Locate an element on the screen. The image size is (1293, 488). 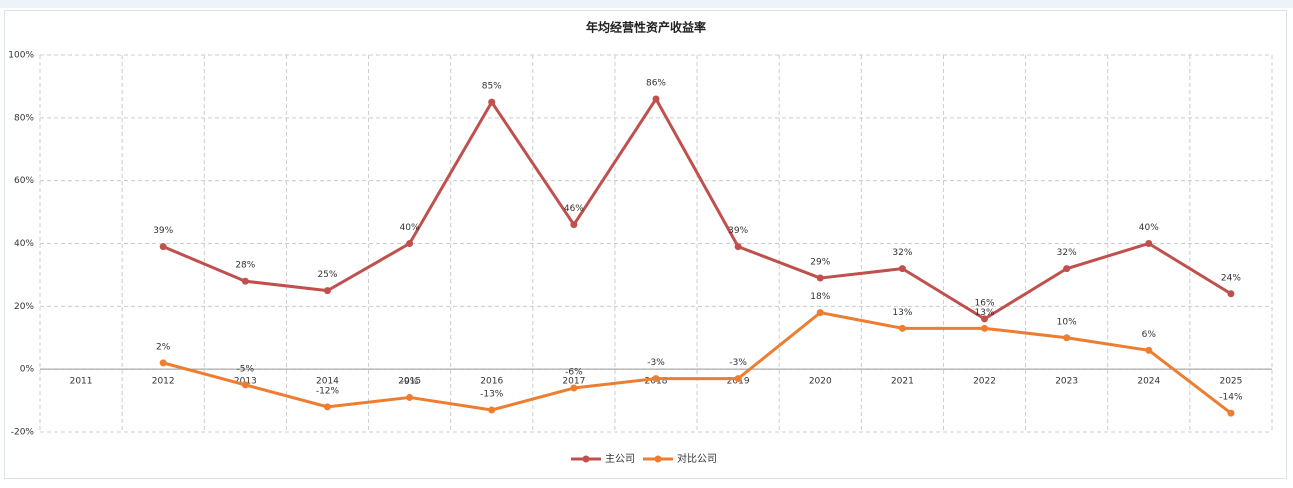
x-tick-label: 2022 is located at coordinates (984, 382).